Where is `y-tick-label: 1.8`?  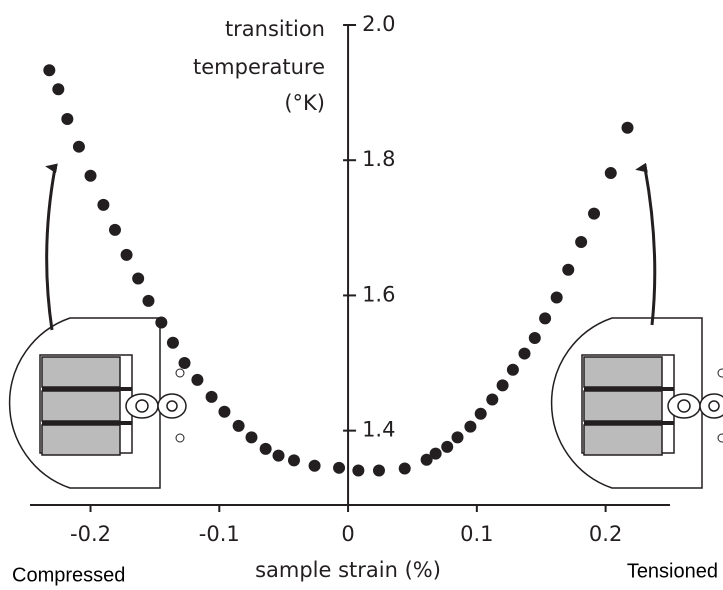 y-tick-label: 1.8 is located at coordinates (378, 159).